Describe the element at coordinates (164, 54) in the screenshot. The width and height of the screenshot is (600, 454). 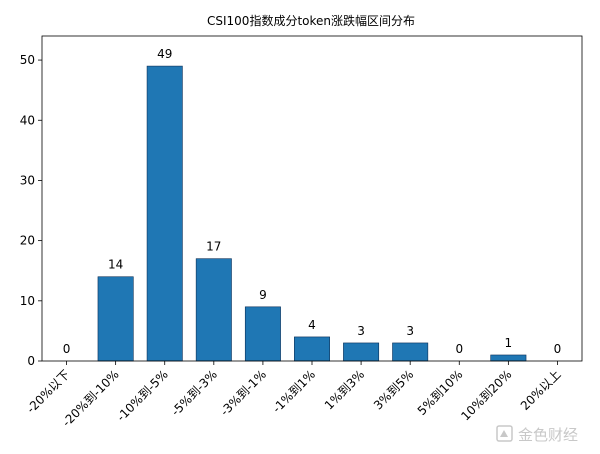
I see `bar-value-label: 49` at that location.